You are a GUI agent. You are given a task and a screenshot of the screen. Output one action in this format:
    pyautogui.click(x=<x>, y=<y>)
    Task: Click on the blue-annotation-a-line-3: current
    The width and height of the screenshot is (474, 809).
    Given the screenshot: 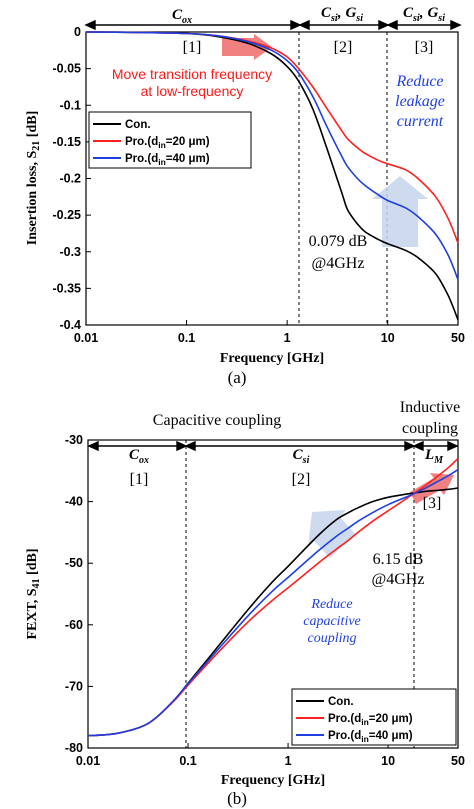 What is the action you would take?
    pyautogui.click(x=420, y=121)
    